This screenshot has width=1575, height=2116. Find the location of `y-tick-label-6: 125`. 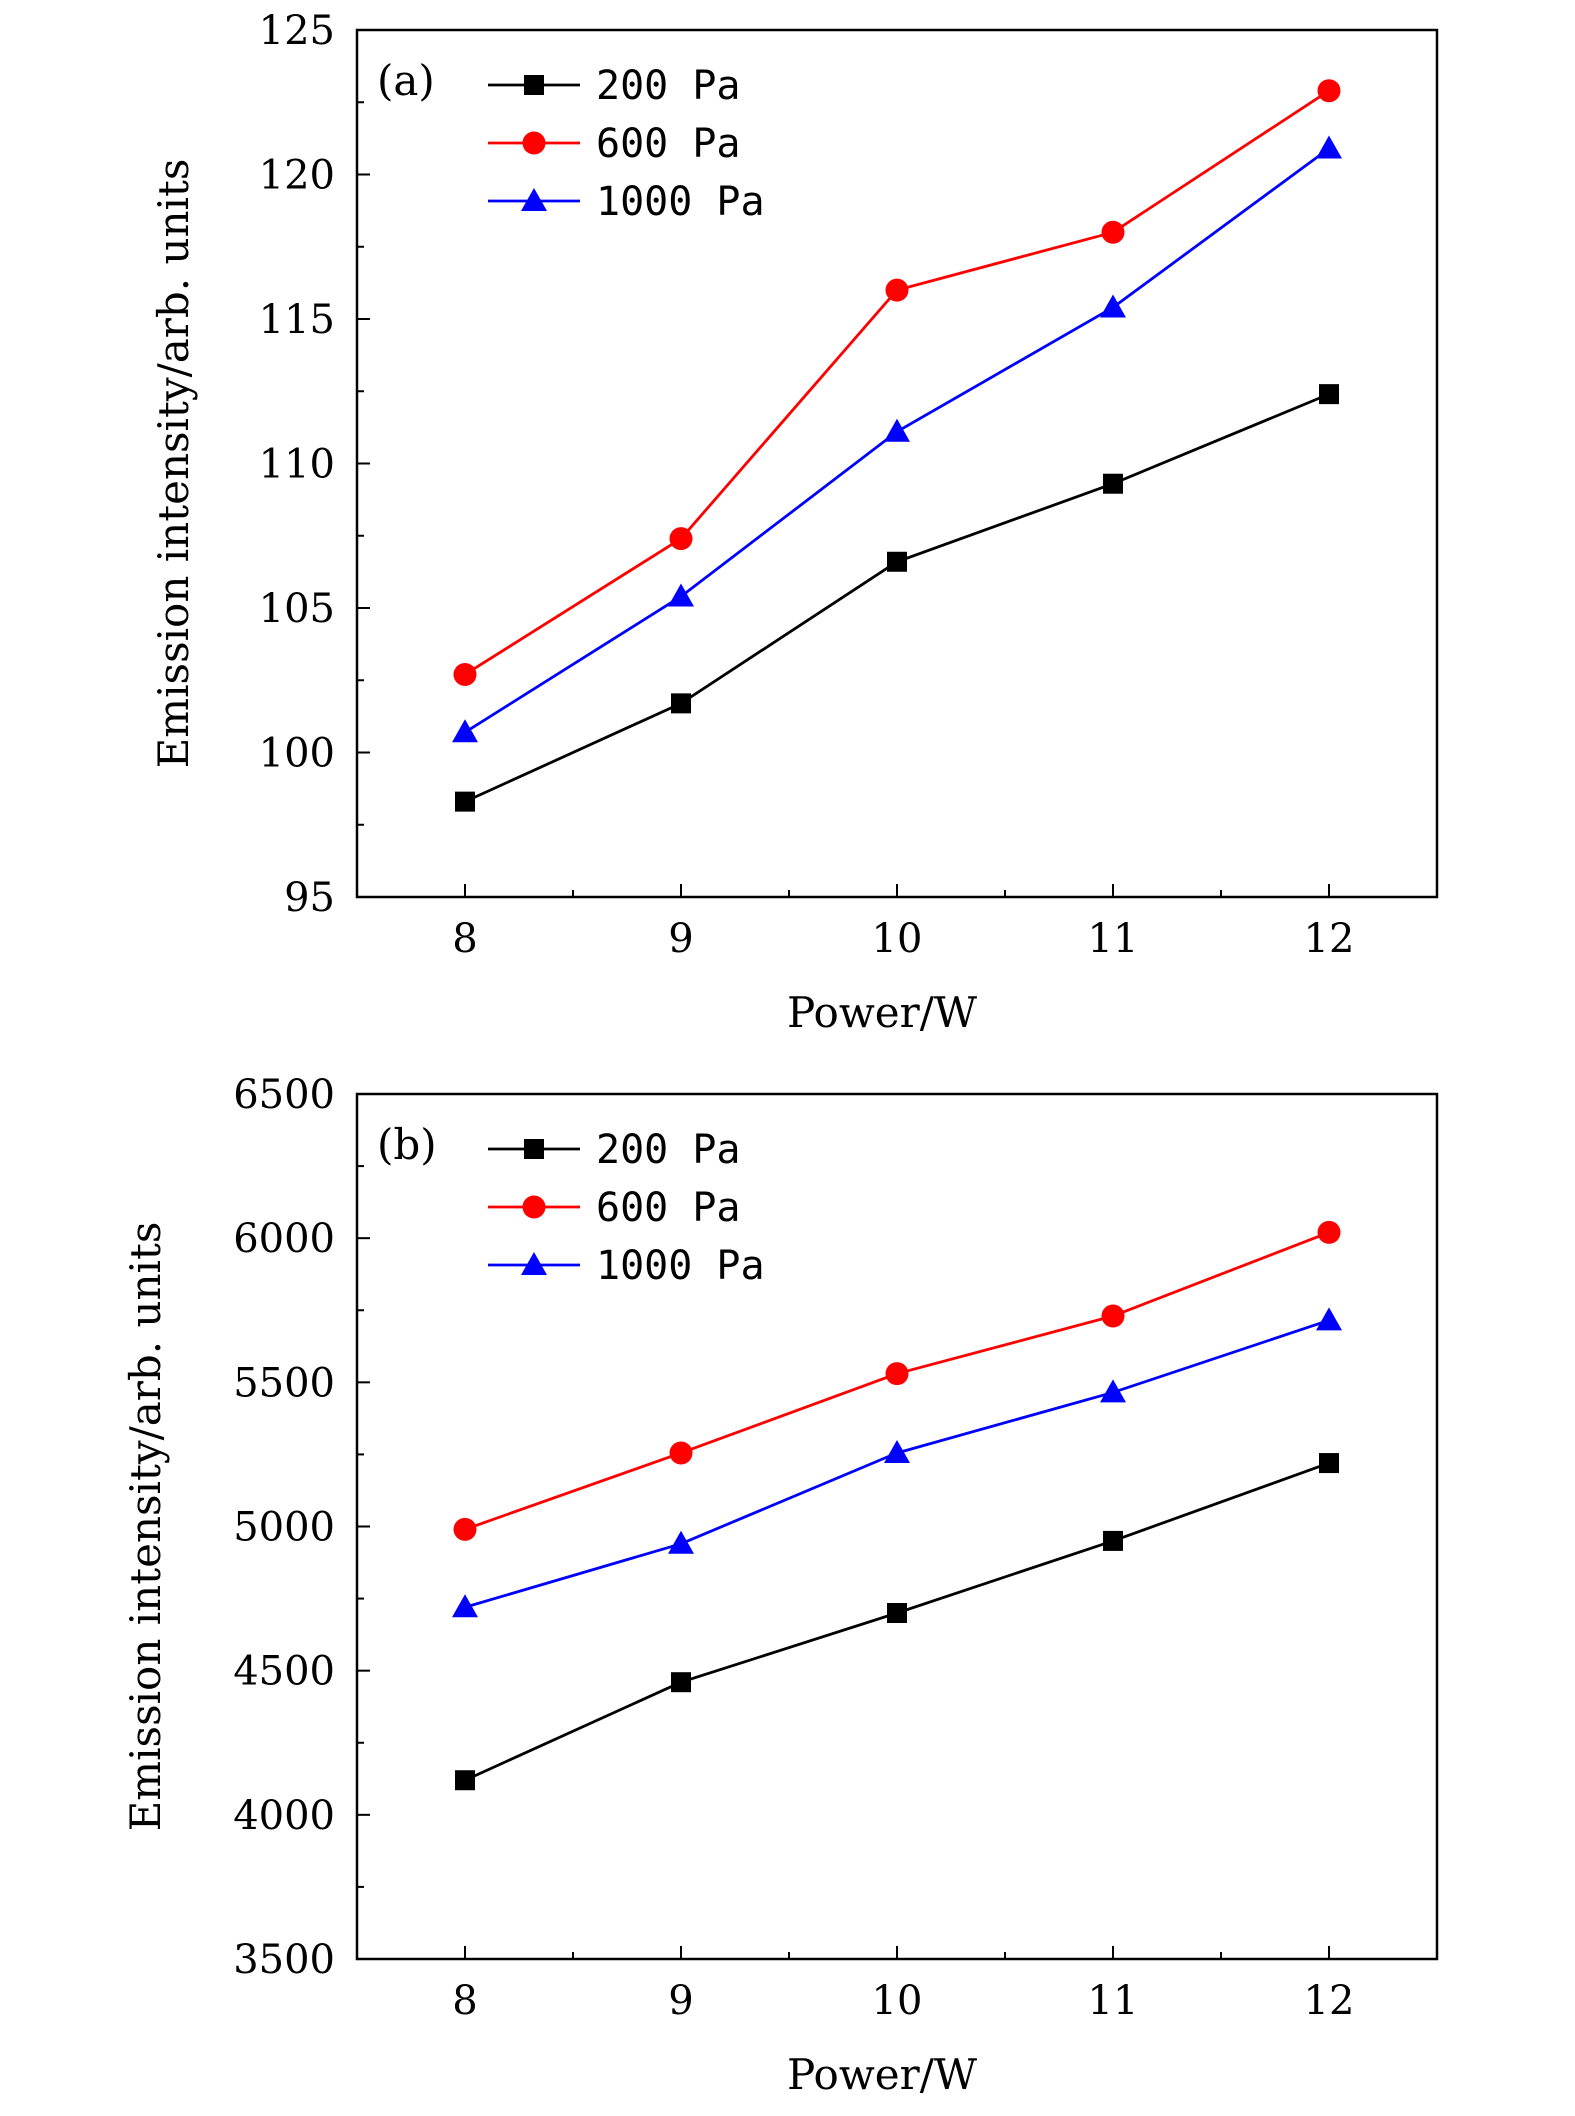

y-tick-label-6: 125 is located at coordinates (297, 31).